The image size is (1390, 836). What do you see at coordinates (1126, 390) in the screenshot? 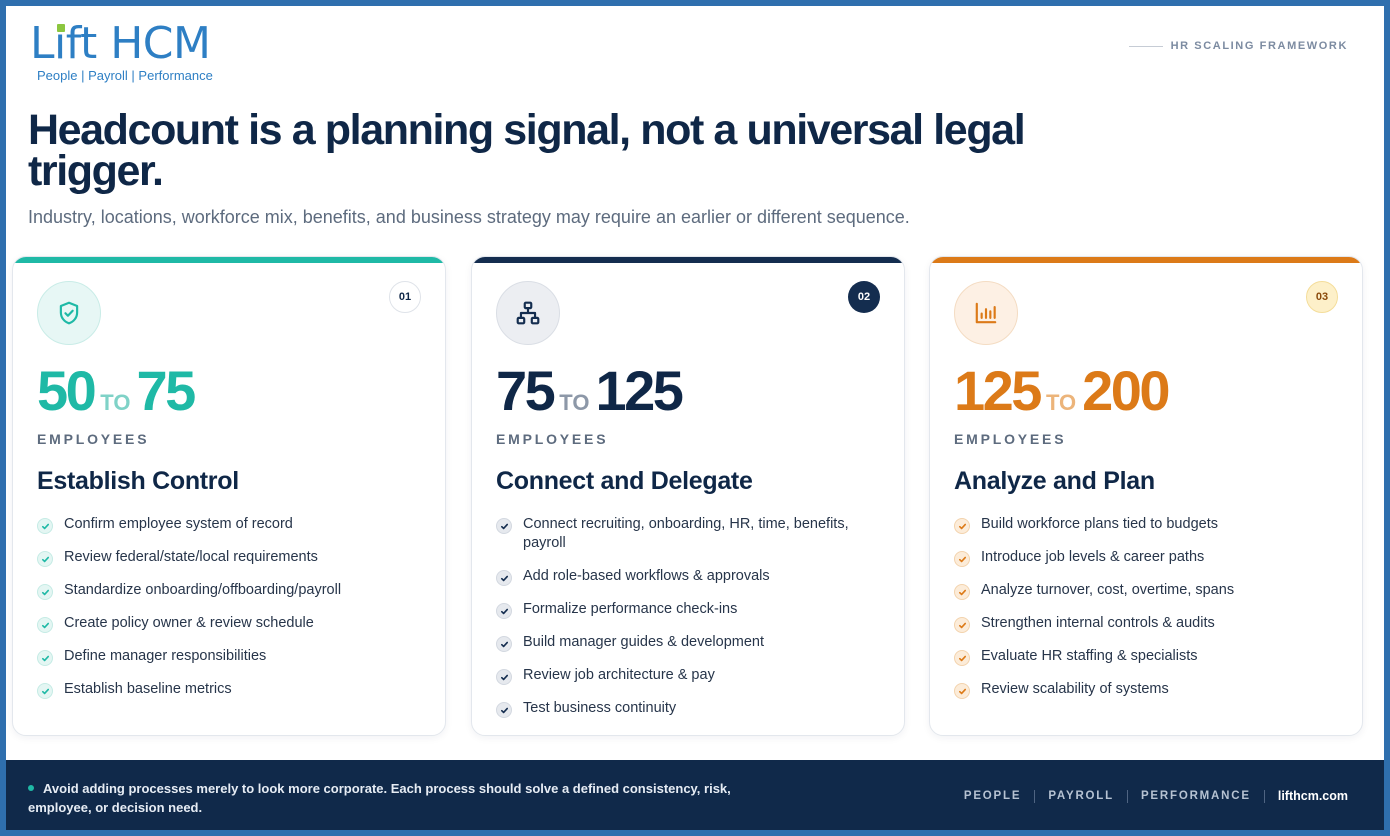
I see `range-to: 200` at bounding box center [1126, 390].